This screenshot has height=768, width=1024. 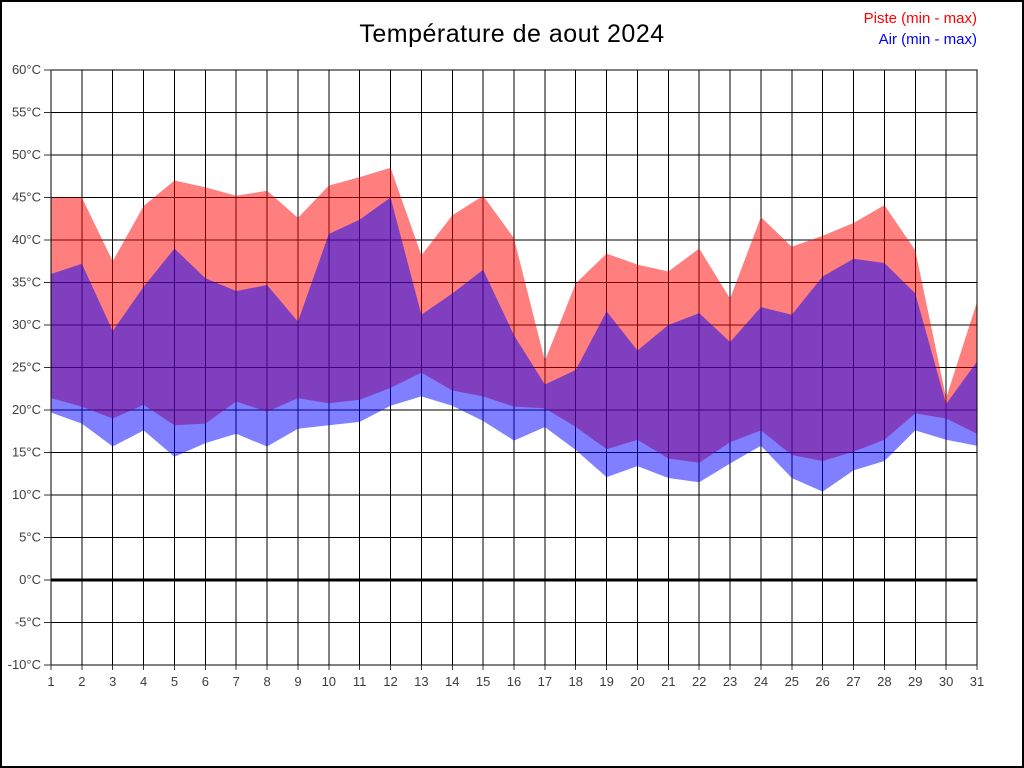 I want to click on y-tick-label: -10°C, so click(x=24, y=664).